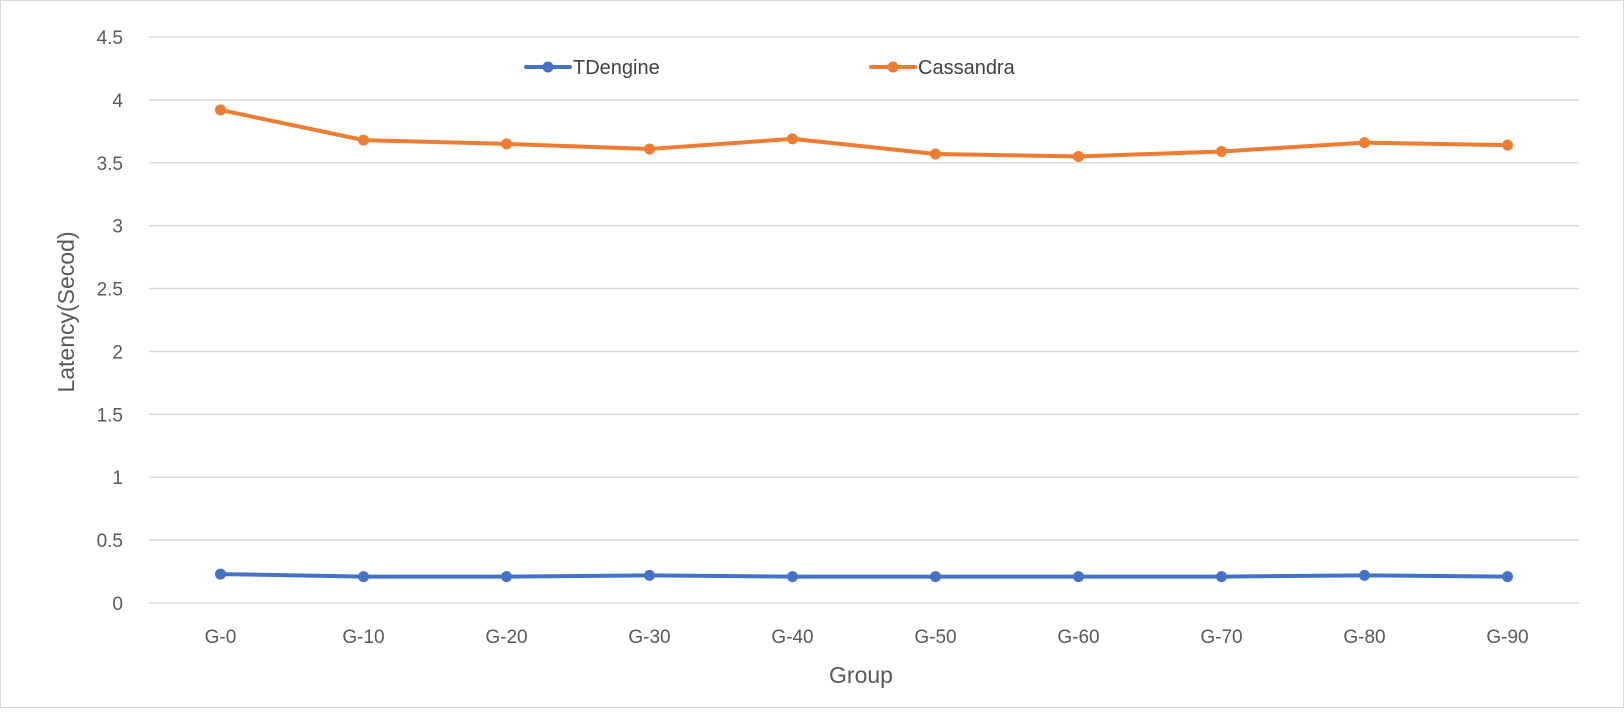  Describe the element at coordinates (649, 637) in the screenshot. I see `x-tick-label: G-30` at that location.